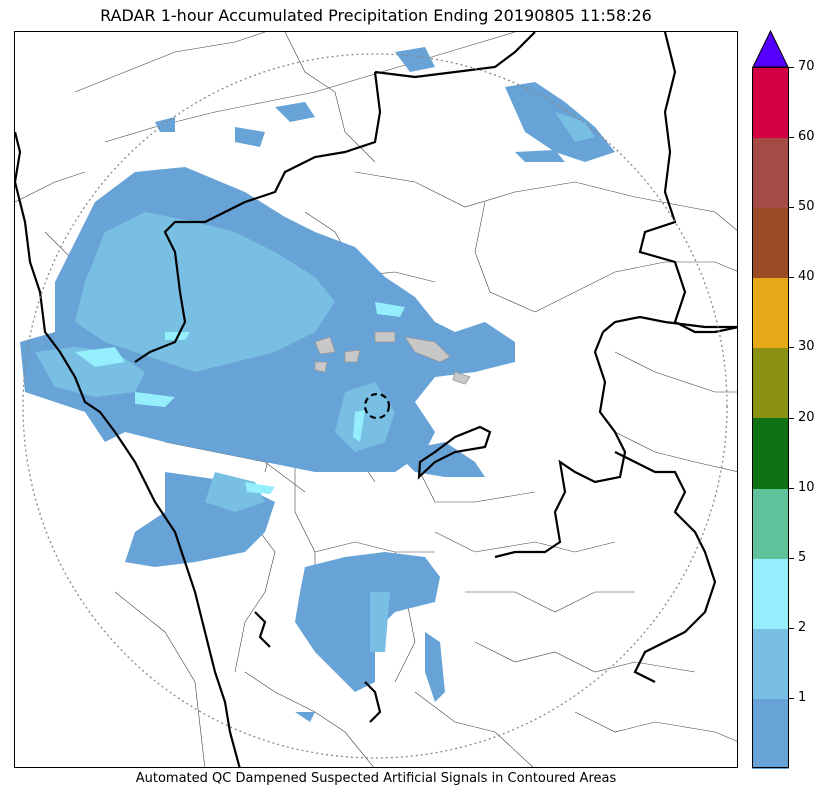  What do you see at coordinates (806, 276) in the screenshot?
I see `colorbar-tick-label: 40` at bounding box center [806, 276].